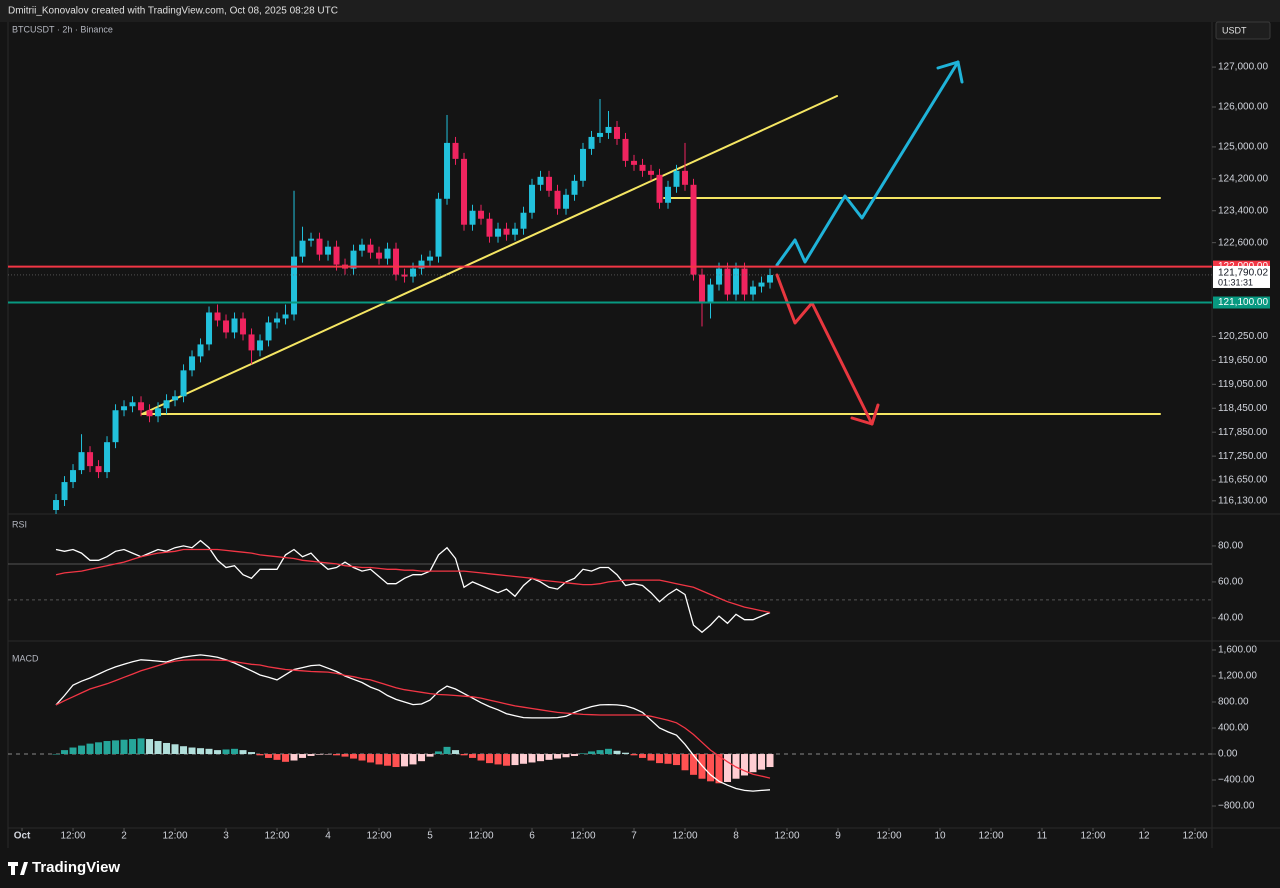 The height and width of the screenshot is (888, 1280). I want to click on y-tick-label: 125,000.00, so click(1243, 147).